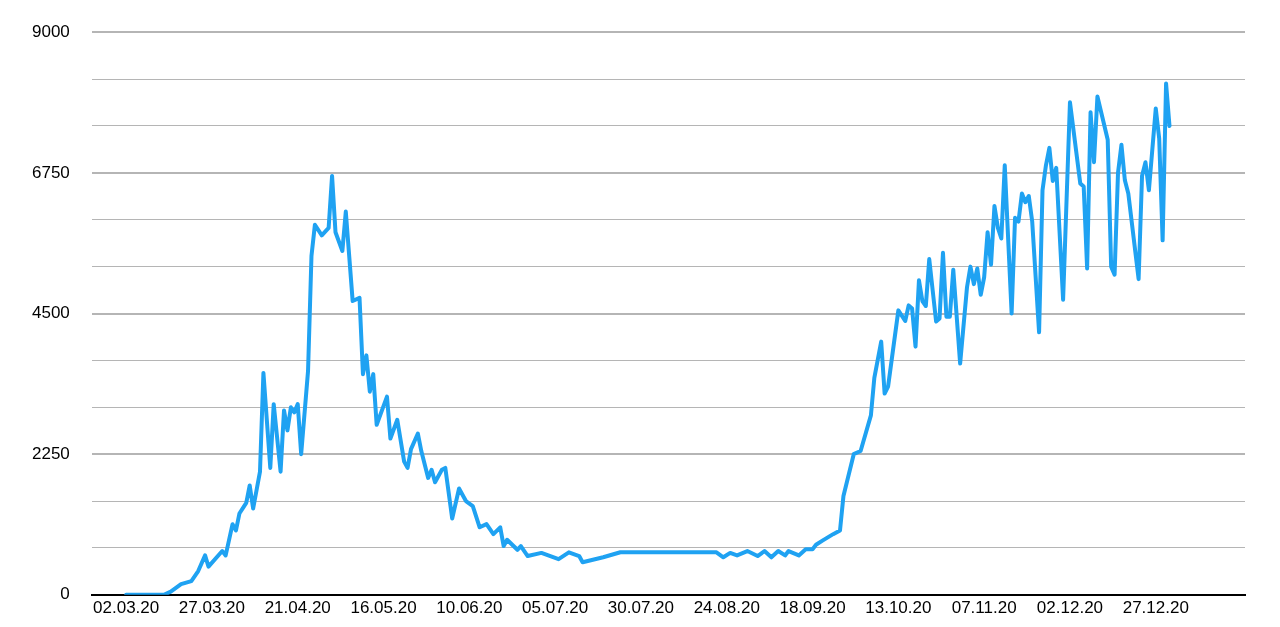 The height and width of the screenshot is (627, 1280). Describe the element at coordinates (555, 607) in the screenshot. I see `x-tick-label: 05.07.20` at that location.